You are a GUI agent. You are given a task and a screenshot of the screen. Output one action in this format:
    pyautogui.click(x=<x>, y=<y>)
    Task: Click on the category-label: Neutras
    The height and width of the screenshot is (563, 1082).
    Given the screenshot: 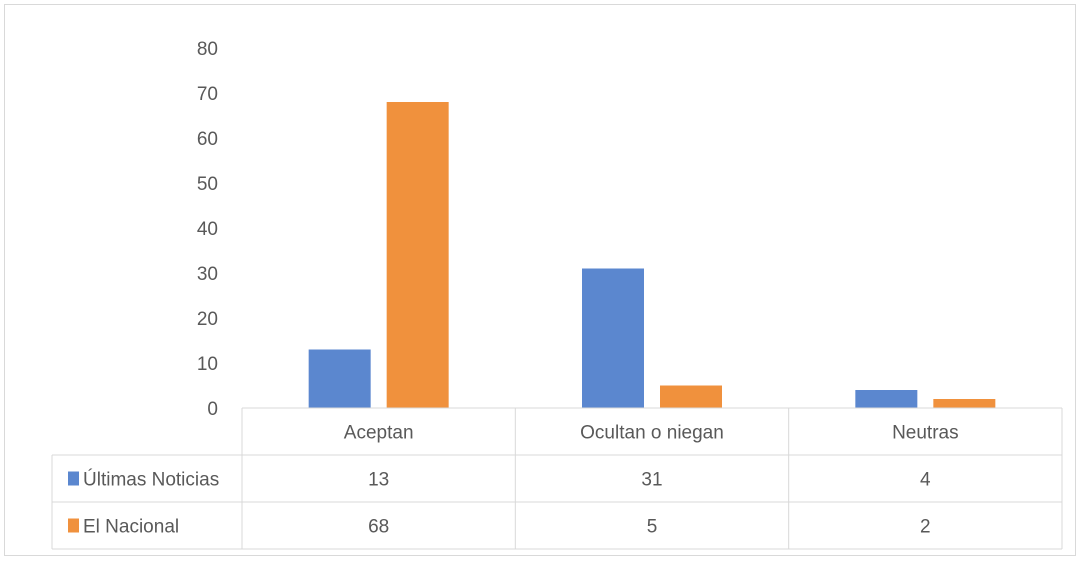 What is the action you would take?
    pyautogui.click(x=925, y=433)
    